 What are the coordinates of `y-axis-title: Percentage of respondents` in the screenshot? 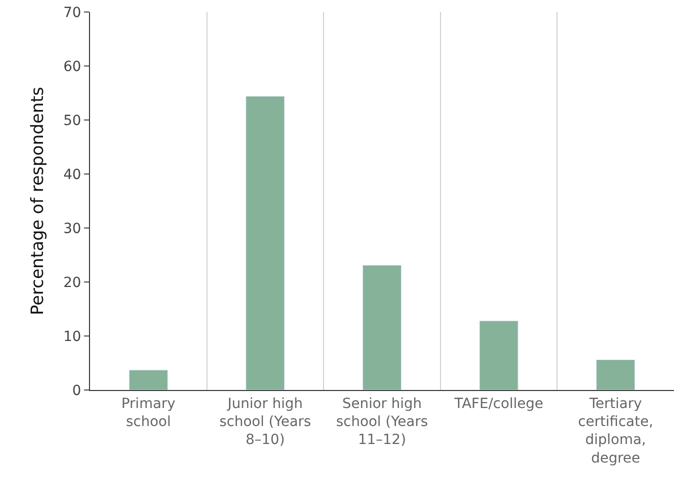 It's located at (38, 201).